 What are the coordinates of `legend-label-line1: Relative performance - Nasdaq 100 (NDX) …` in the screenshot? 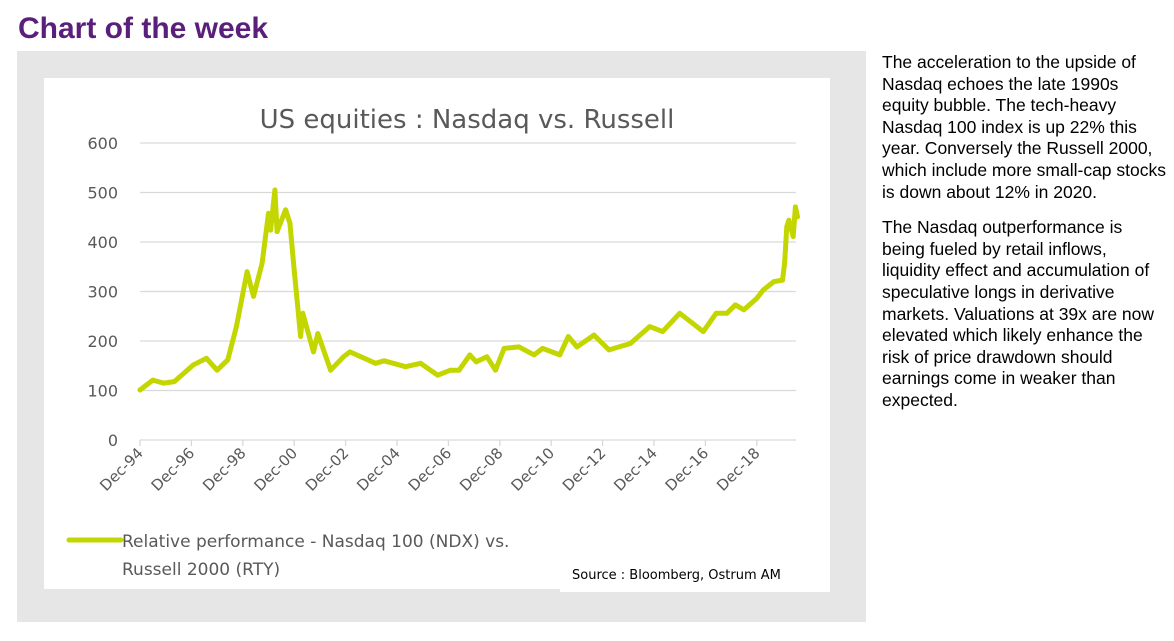 It's located at (315, 542).